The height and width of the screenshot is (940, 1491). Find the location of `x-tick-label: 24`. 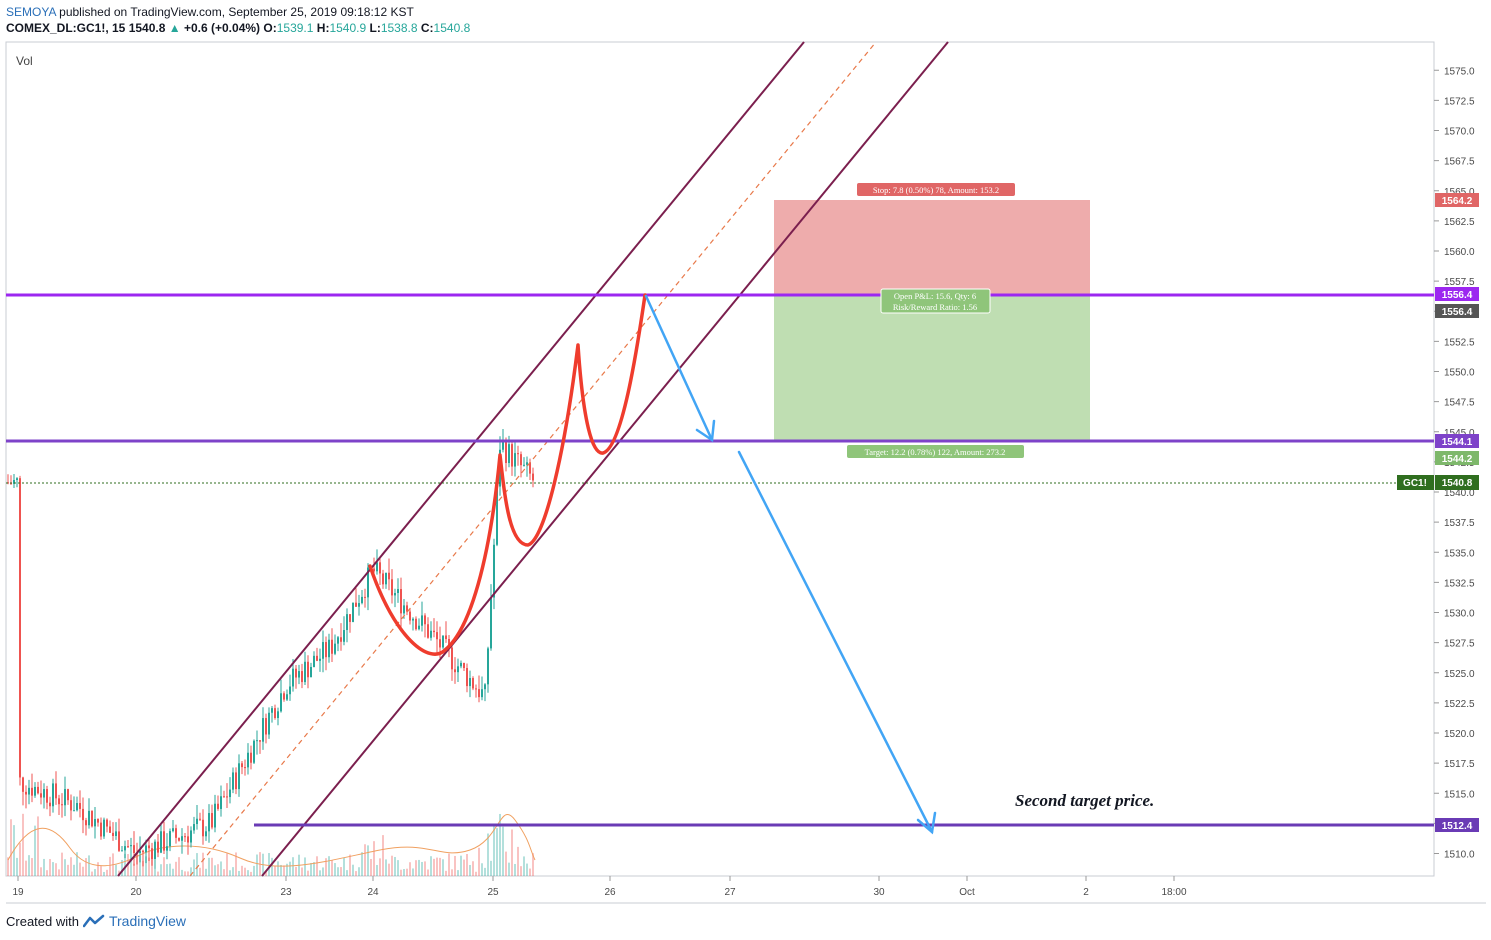

x-tick-label: 24 is located at coordinates (373, 892).